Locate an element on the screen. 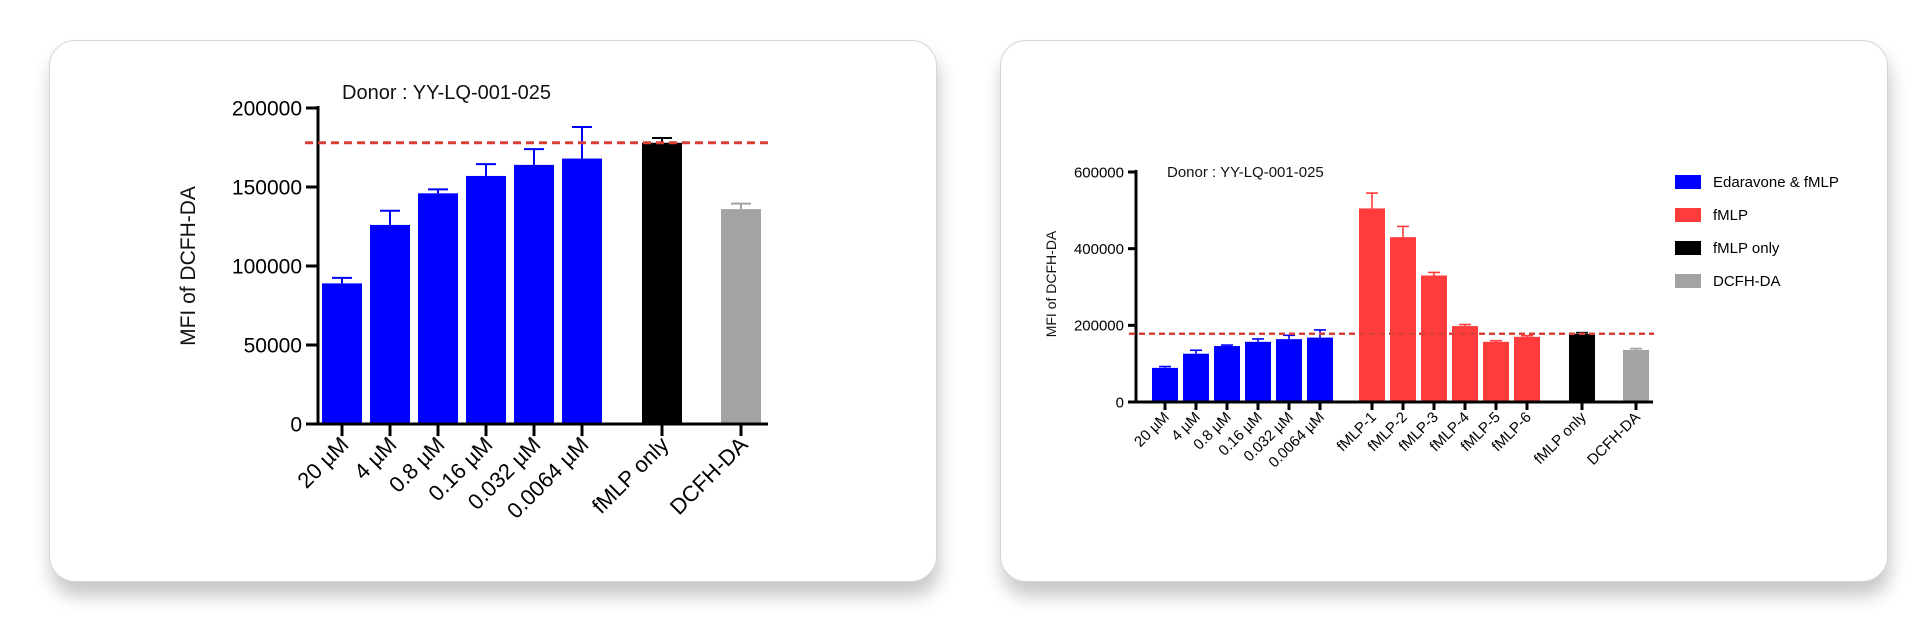 Image resolution: width=1919 pixels, height=627 pixels. r-legend-label-1: Edaravone & fMLP is located at coordinates (1776, 182).